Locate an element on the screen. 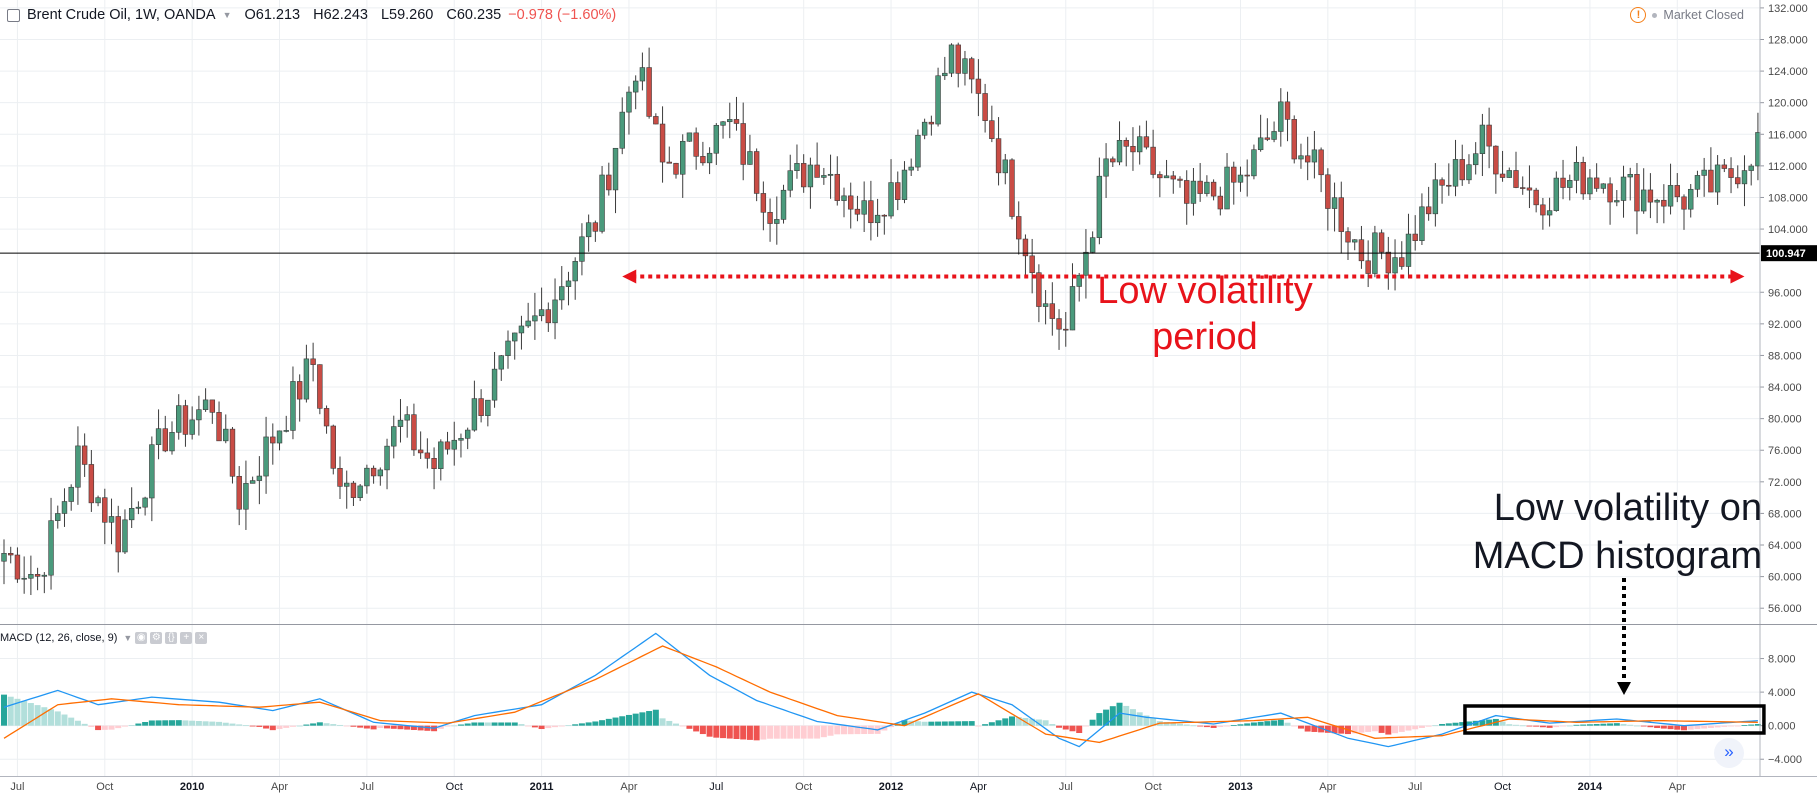 Image resolution: width=1817 pixels, height=802 pixels. annotation-line-2: MACD histogram is located at coordinates (1617, 556).